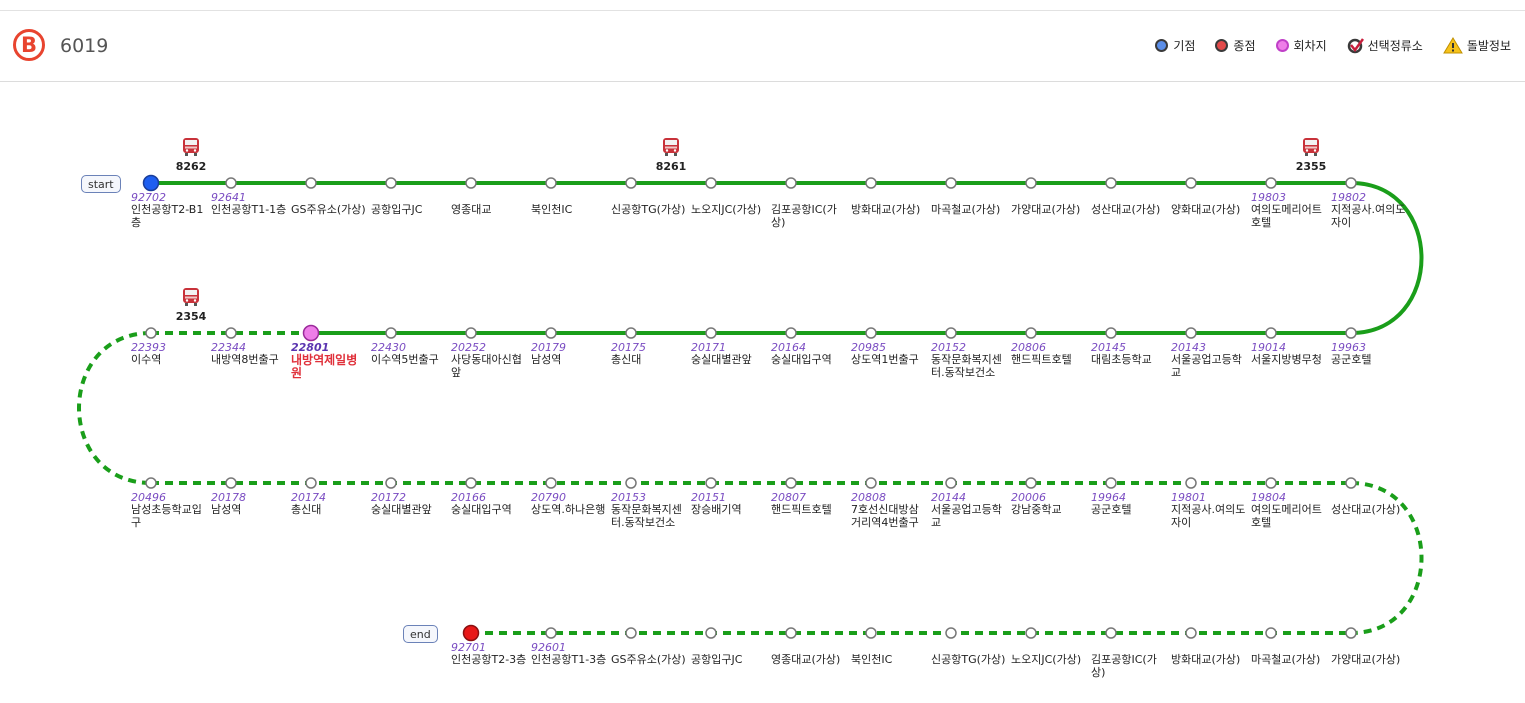 The image size is (1525, 703). What do you see at coordinates (471, 633) in the screenshot?
I see `end-node` at bounding box center [471, 633].